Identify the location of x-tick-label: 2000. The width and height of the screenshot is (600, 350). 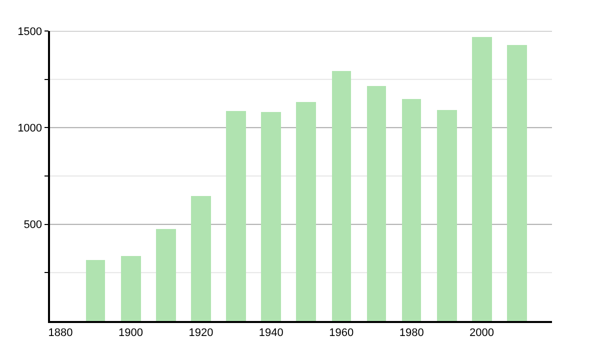
(482, 332).